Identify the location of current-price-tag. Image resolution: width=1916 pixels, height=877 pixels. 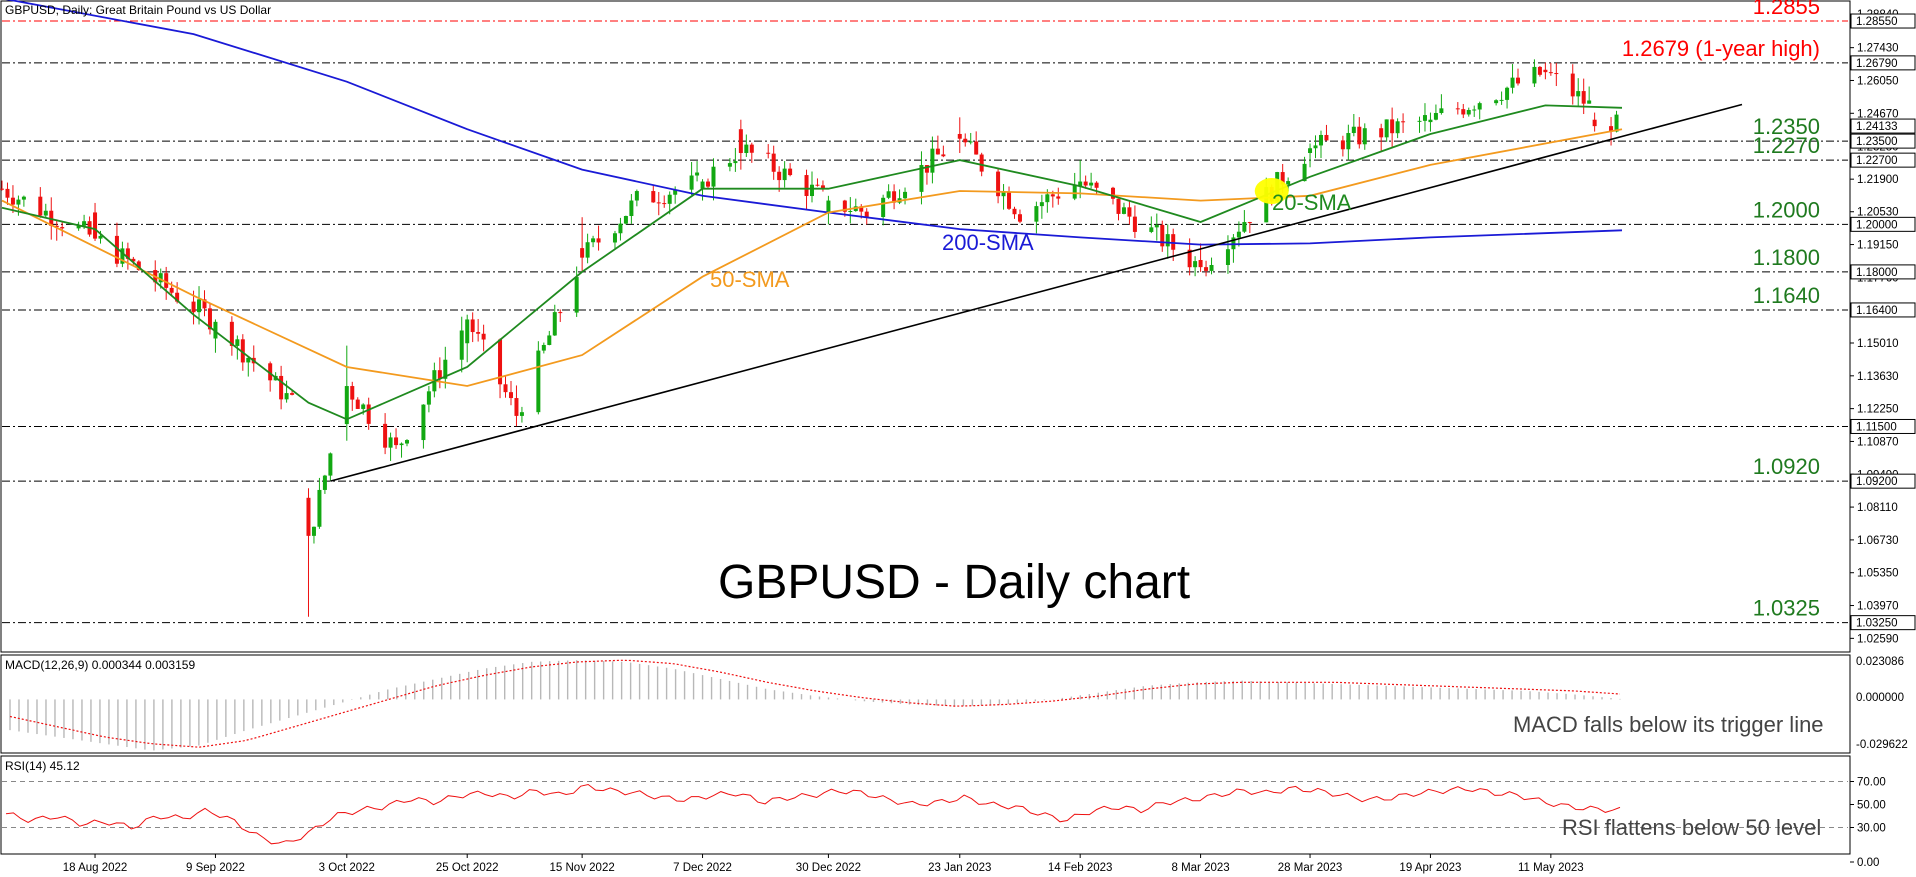
(1883, 126).